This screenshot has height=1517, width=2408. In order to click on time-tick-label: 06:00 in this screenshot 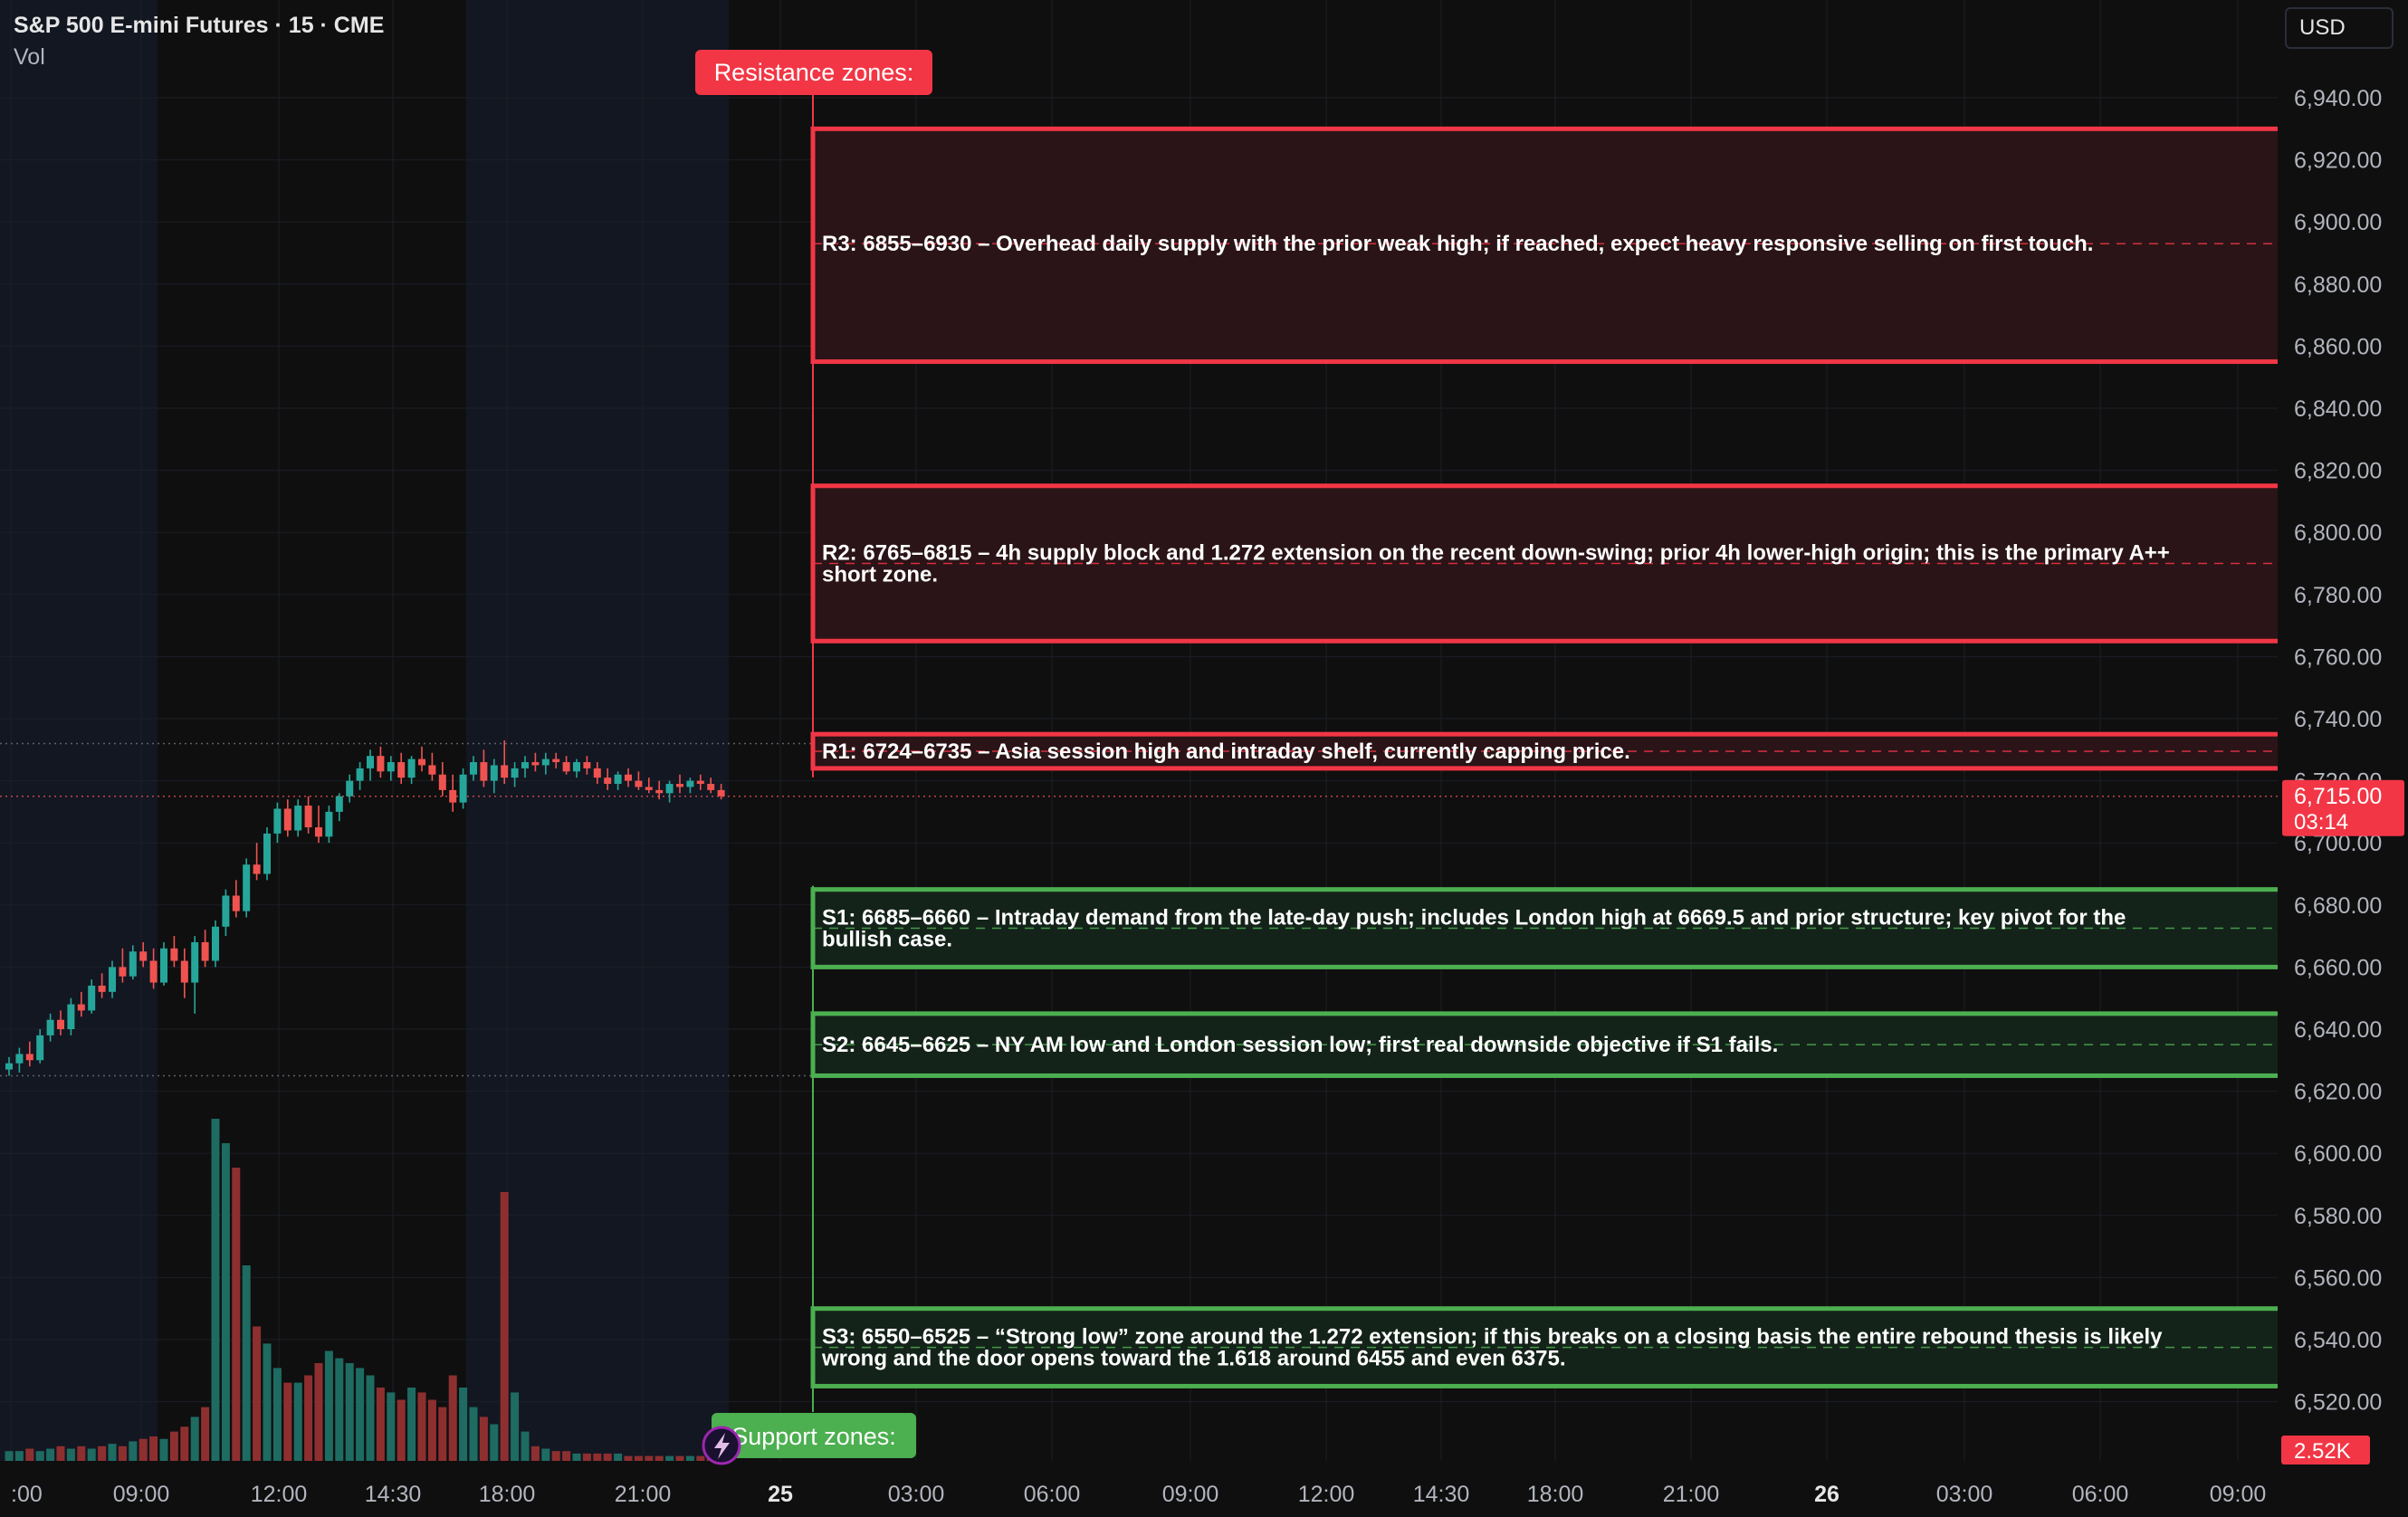, I will do `click(2100, 1494)`.